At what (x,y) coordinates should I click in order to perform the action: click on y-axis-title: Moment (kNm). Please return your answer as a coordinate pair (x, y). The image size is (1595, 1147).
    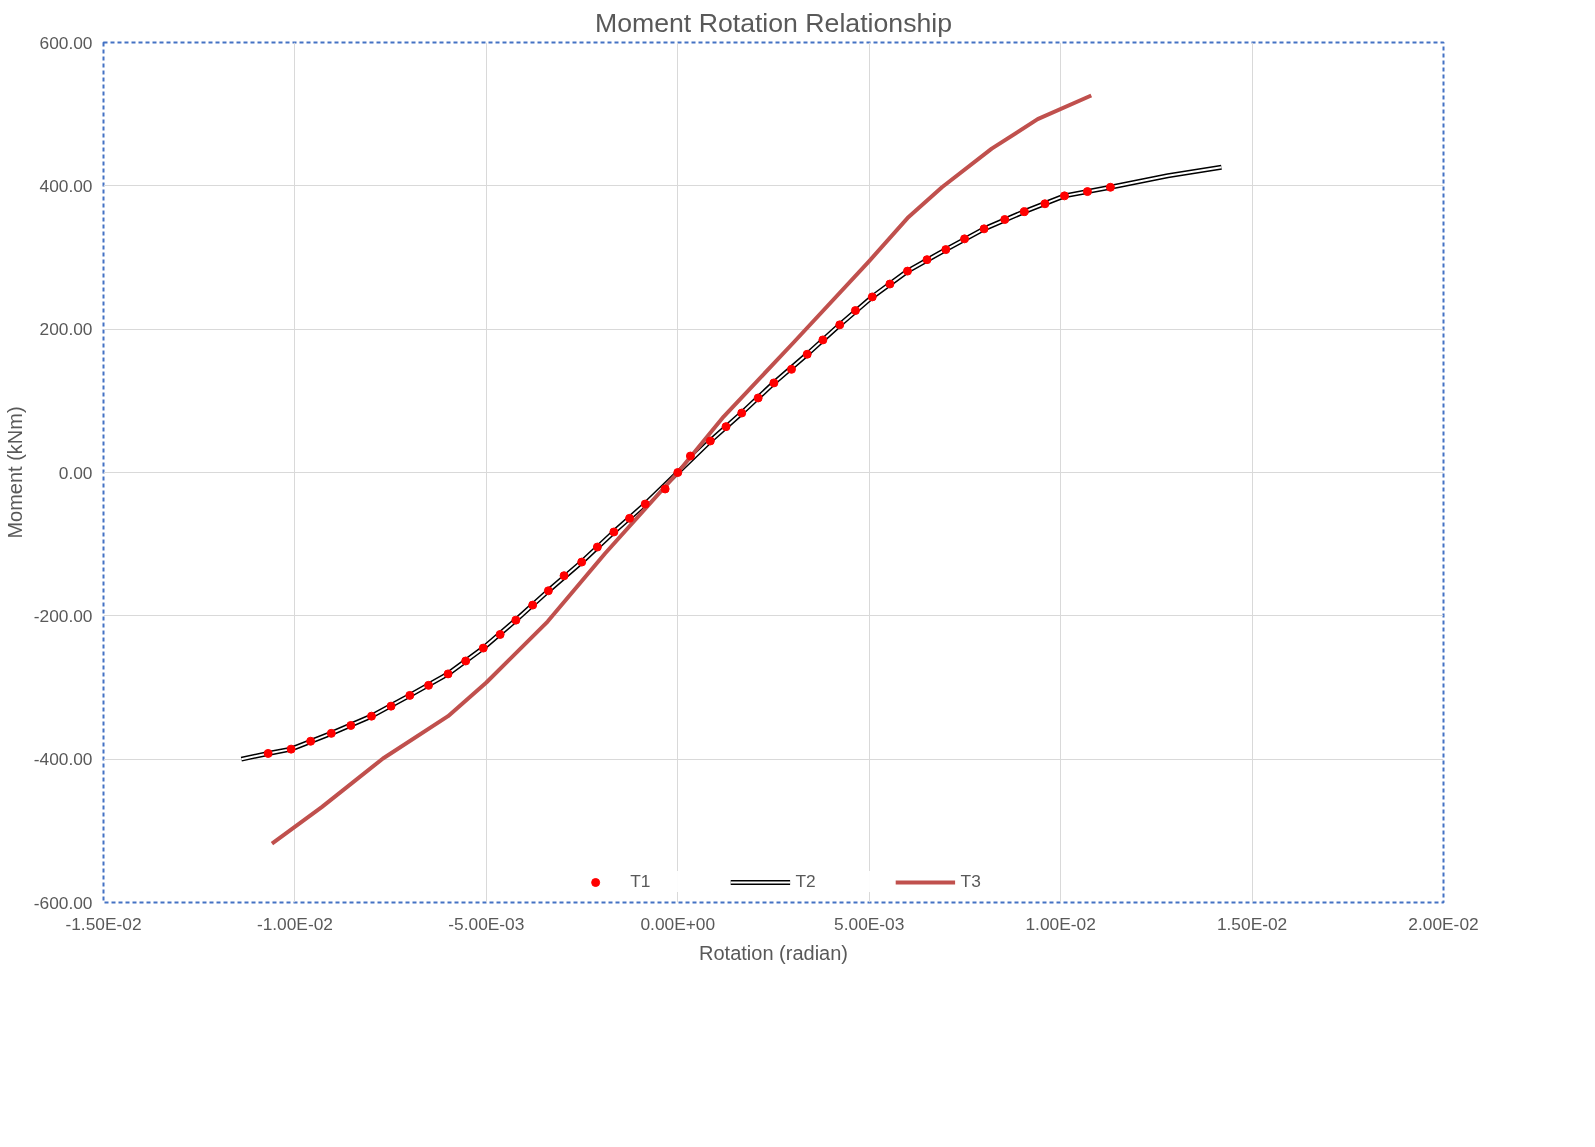
    Looking at the image, I should click on (14, 472).